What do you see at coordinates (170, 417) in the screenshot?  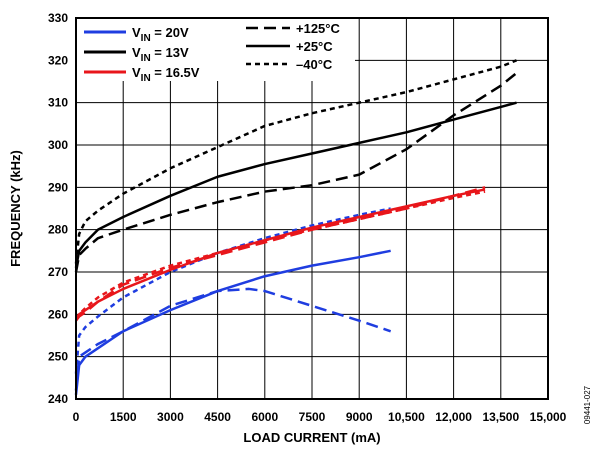 I see `x-tick-label-2: 3000` at bounding box center [170, 417].